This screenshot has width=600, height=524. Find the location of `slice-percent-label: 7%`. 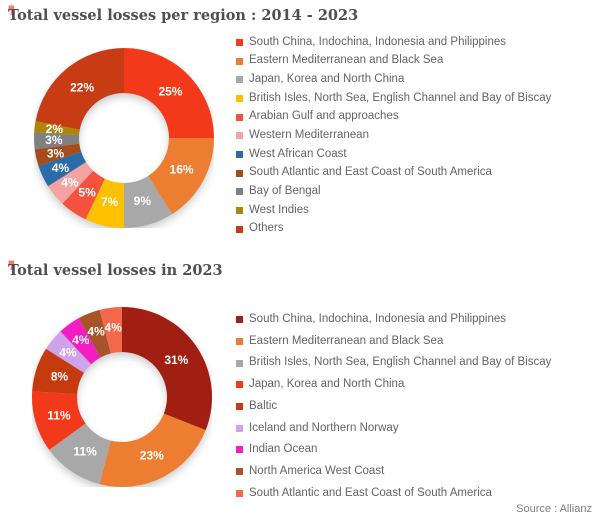

slice-percent-label: 7% is located at coordinates (110, 202).